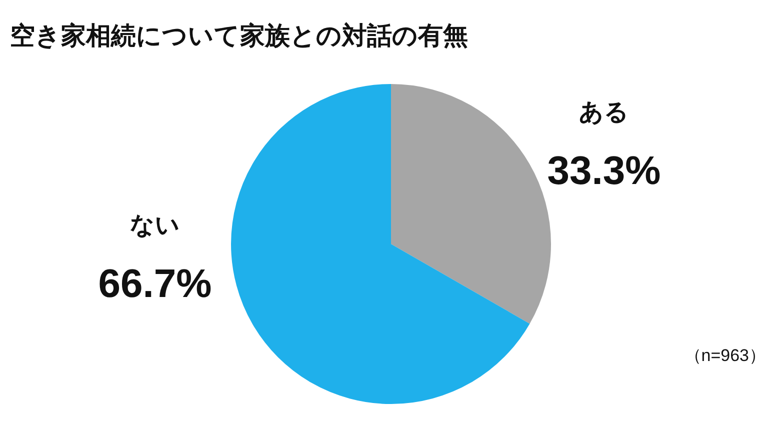 The height and width of the screenshot is (430, 784). I want to click on slice-label: ない, so click(155, 225).